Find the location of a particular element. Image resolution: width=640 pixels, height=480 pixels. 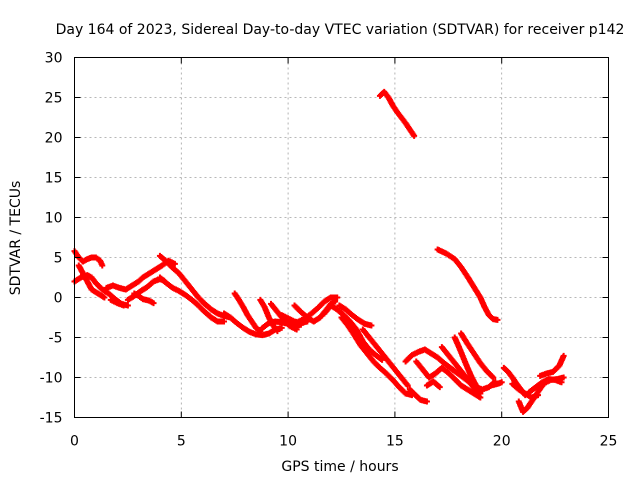

y-tick-label: 15 is located at coordinates (54, 179).